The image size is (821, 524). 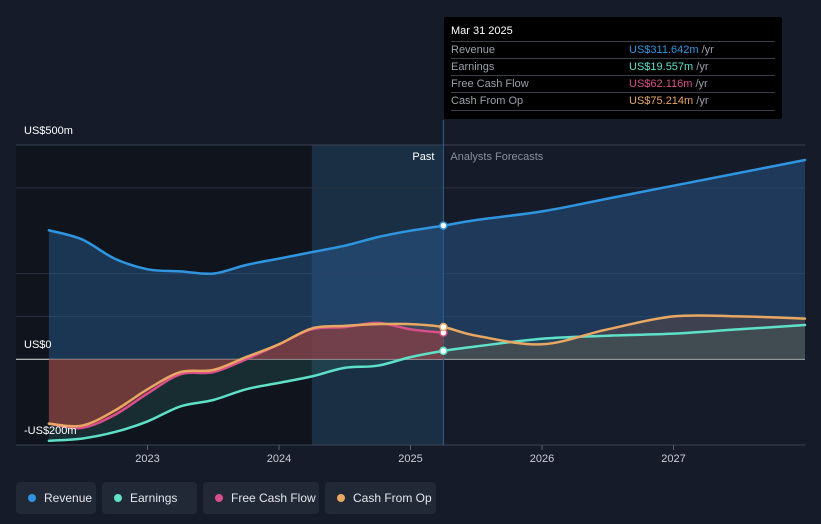 I want to click on y-tick-label-zero: US$0, so click(x=38, y=345).